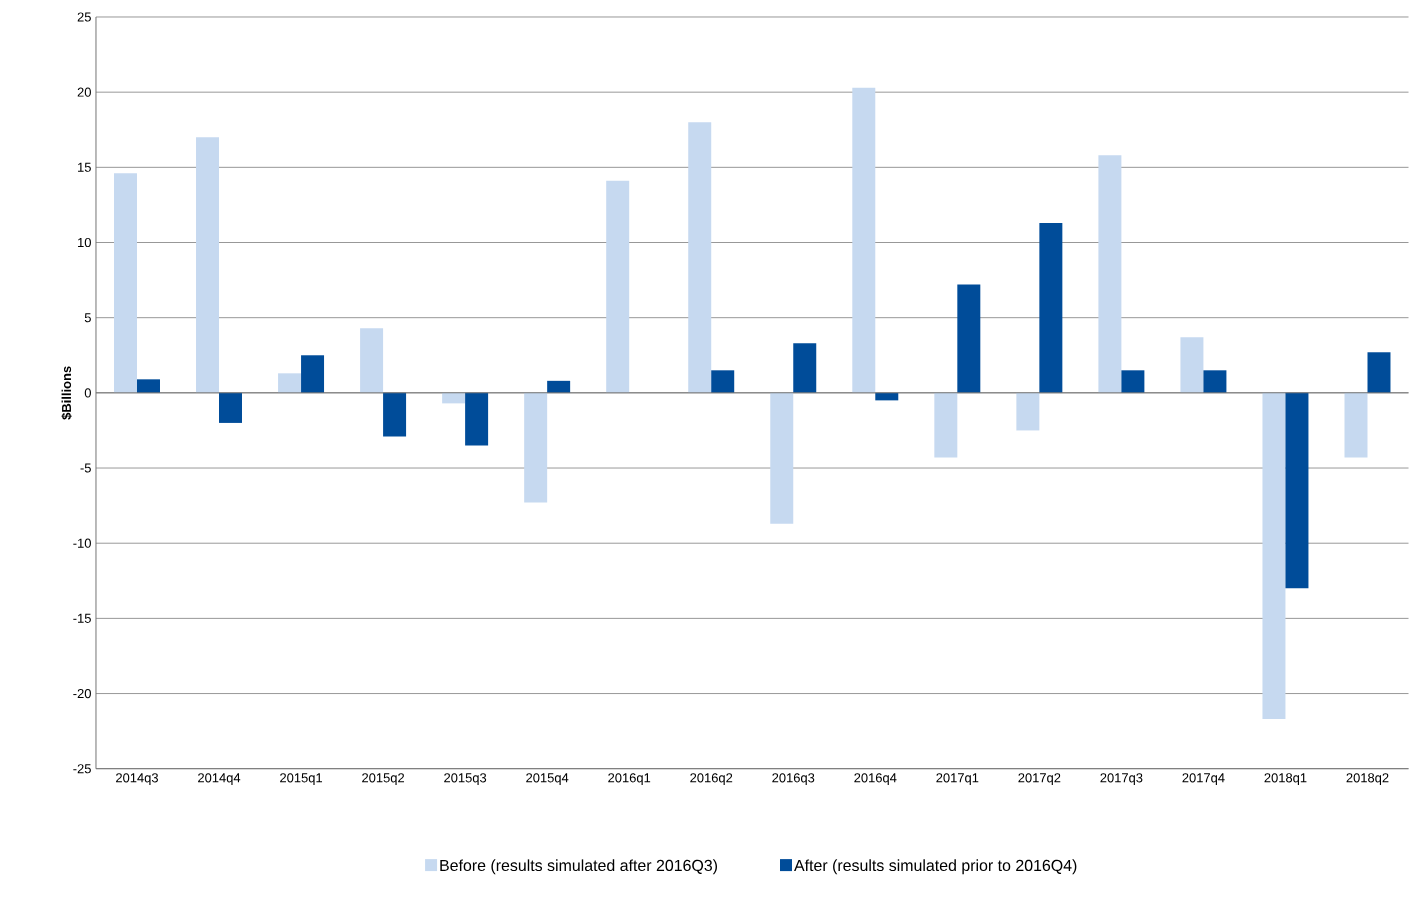  Describe the element at coordinates (66, 393) in the screenshot. I see `y-axis-title: $Billions` at that location.